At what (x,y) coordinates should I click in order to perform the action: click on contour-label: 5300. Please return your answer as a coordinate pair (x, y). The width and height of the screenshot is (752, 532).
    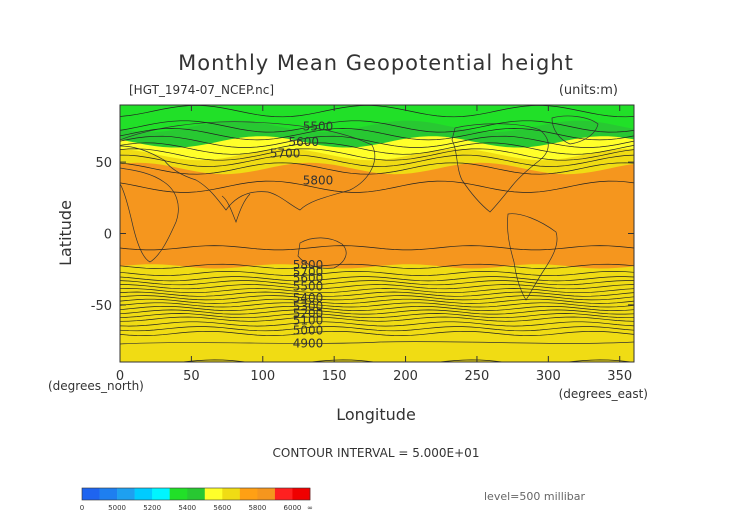
    Looking at the image, I should click on (308, 306).